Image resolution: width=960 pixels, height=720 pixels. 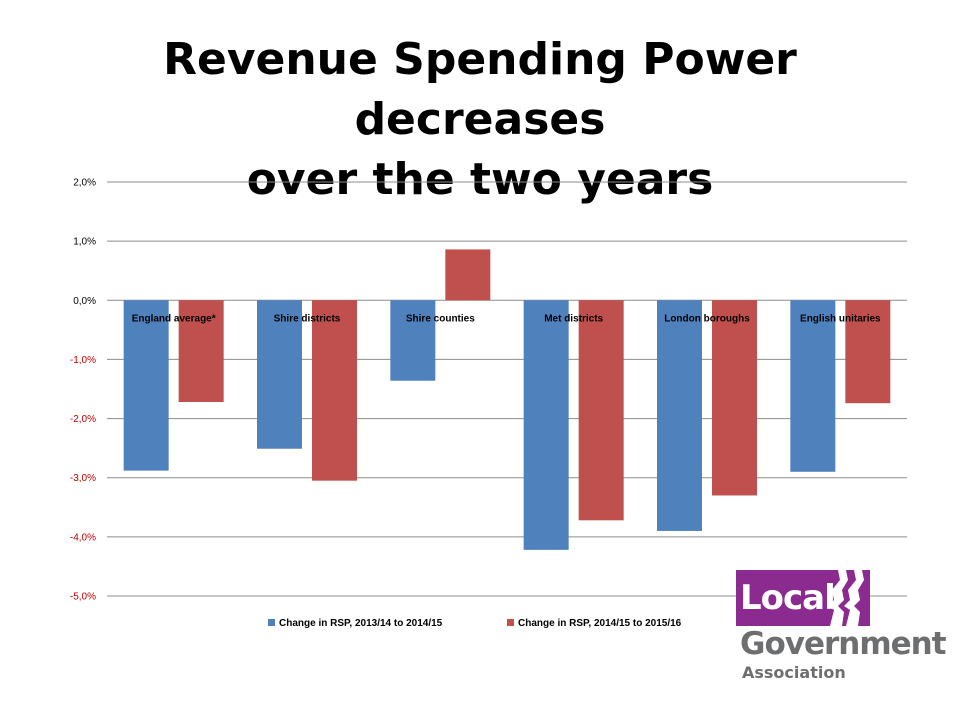 What do you see at coordinates (174, 318) in the screenshot?
I see `category-label: England average*` at bounding box center [174, 318].